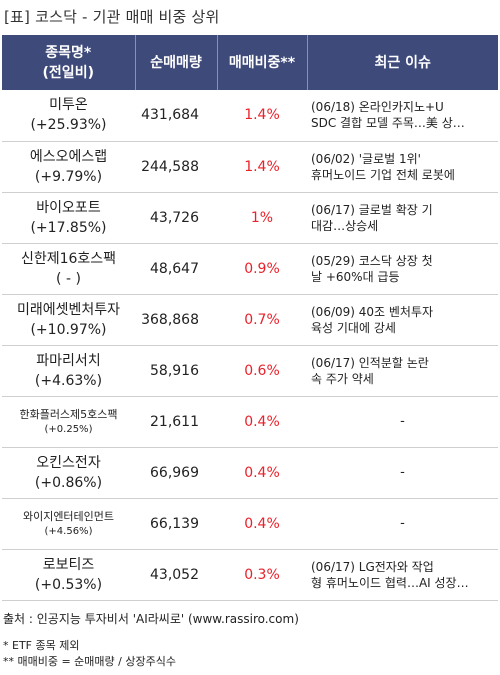 This screenshot has height=675, width=500. I want to click on recent-issue-cell: (06/02) '글로벌 1위' 휴머노이드 기업 전체 로봇에, so click(402, 166).